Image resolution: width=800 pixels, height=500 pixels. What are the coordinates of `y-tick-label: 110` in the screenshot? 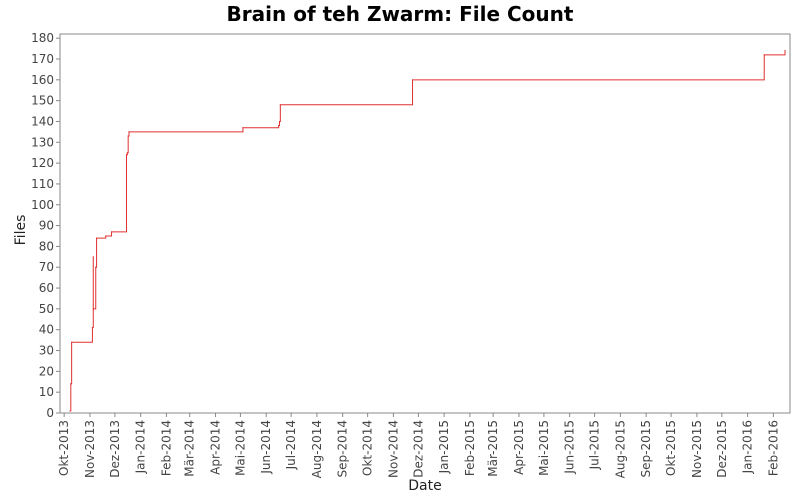 It's located at (42, 184).